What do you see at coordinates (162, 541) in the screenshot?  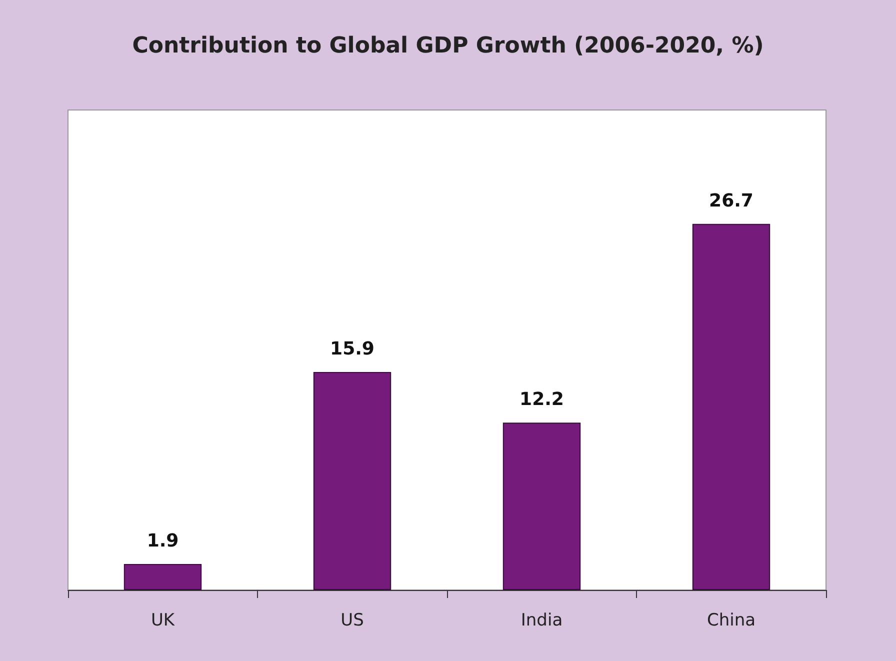 I see `data-label: 1.9` at bounding box center [162, 541].